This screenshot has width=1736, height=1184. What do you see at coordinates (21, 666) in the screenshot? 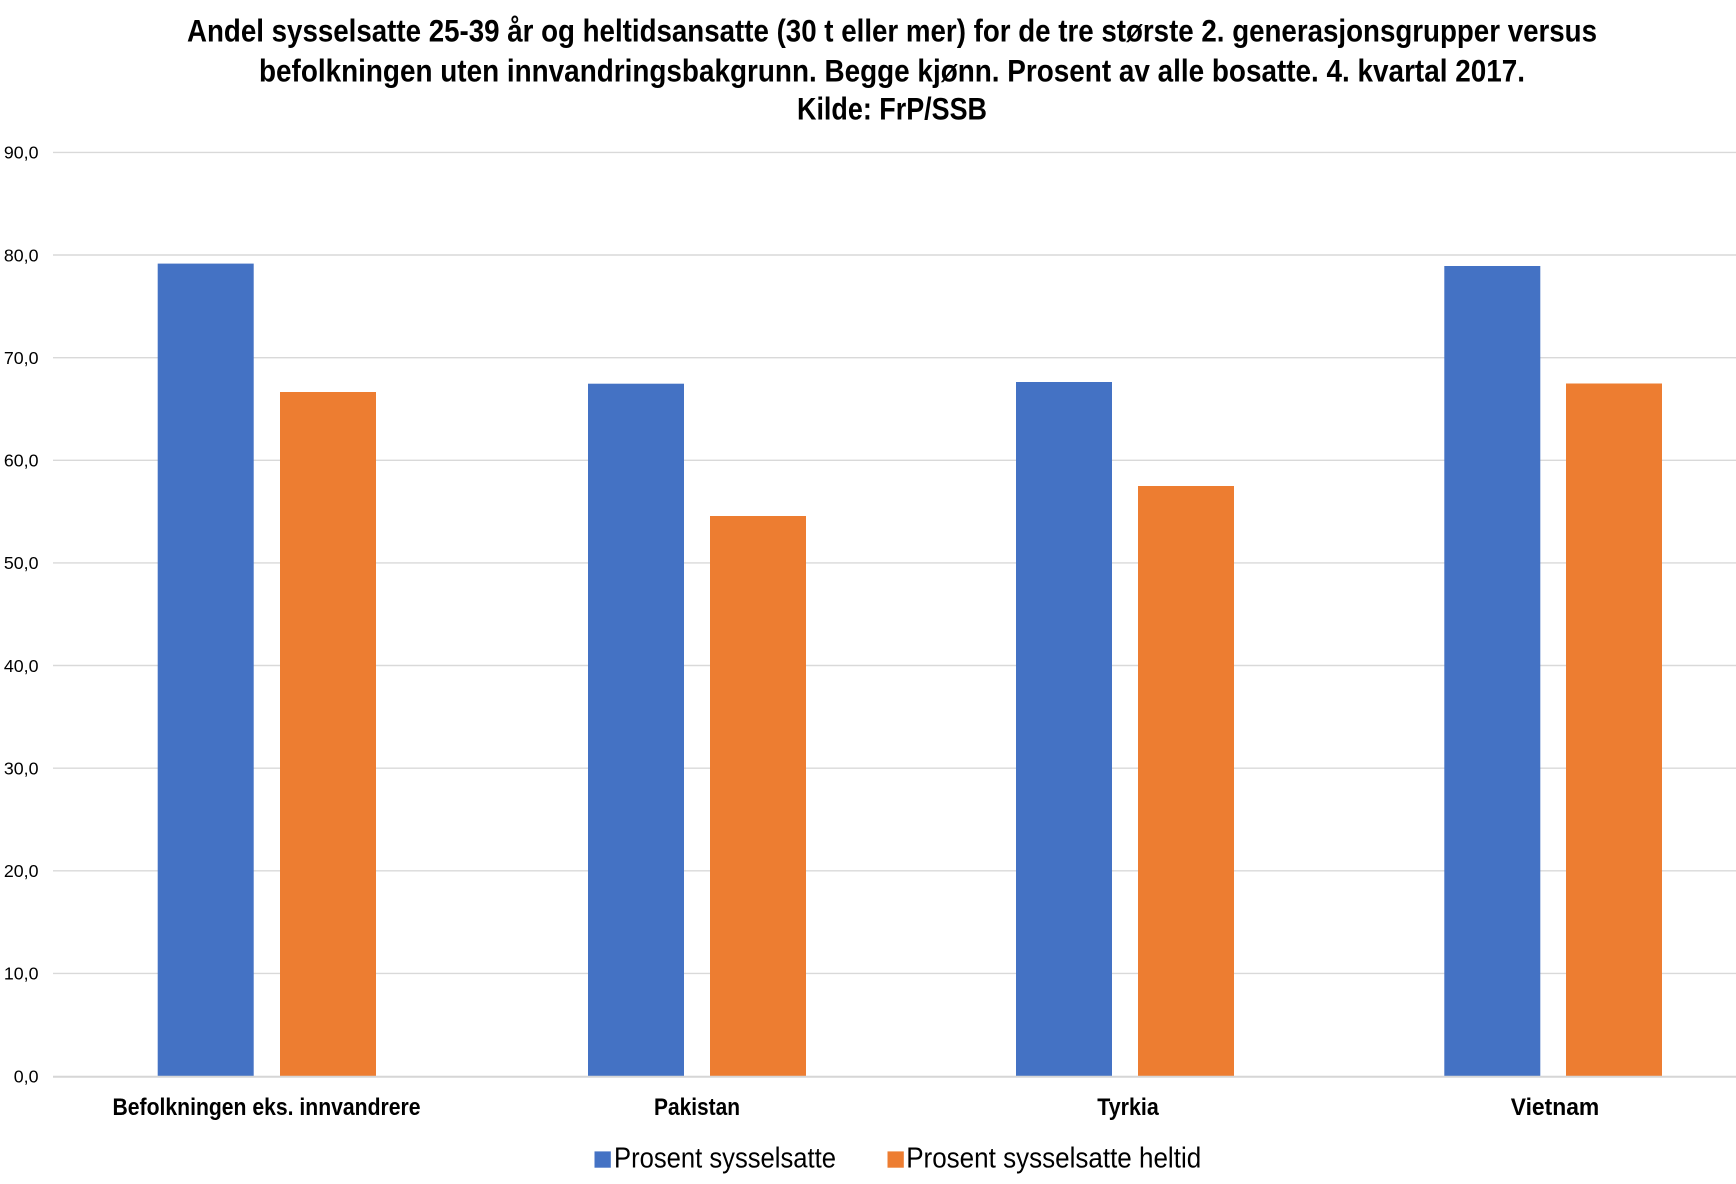
I see `svg-text: 40,0` at bounding box center [21, 666].